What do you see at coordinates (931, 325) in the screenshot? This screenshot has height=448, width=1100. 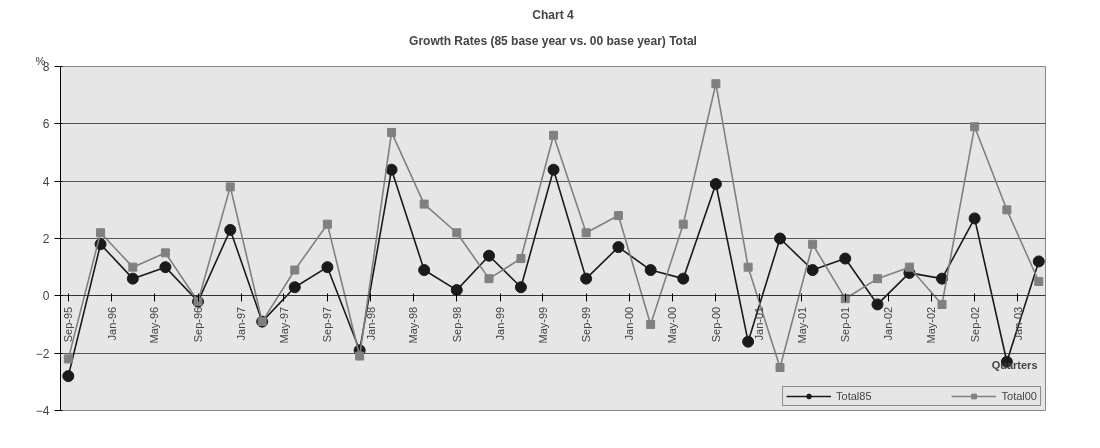 I see `x-tick-label: May-02` at bounding box center [931, 325].